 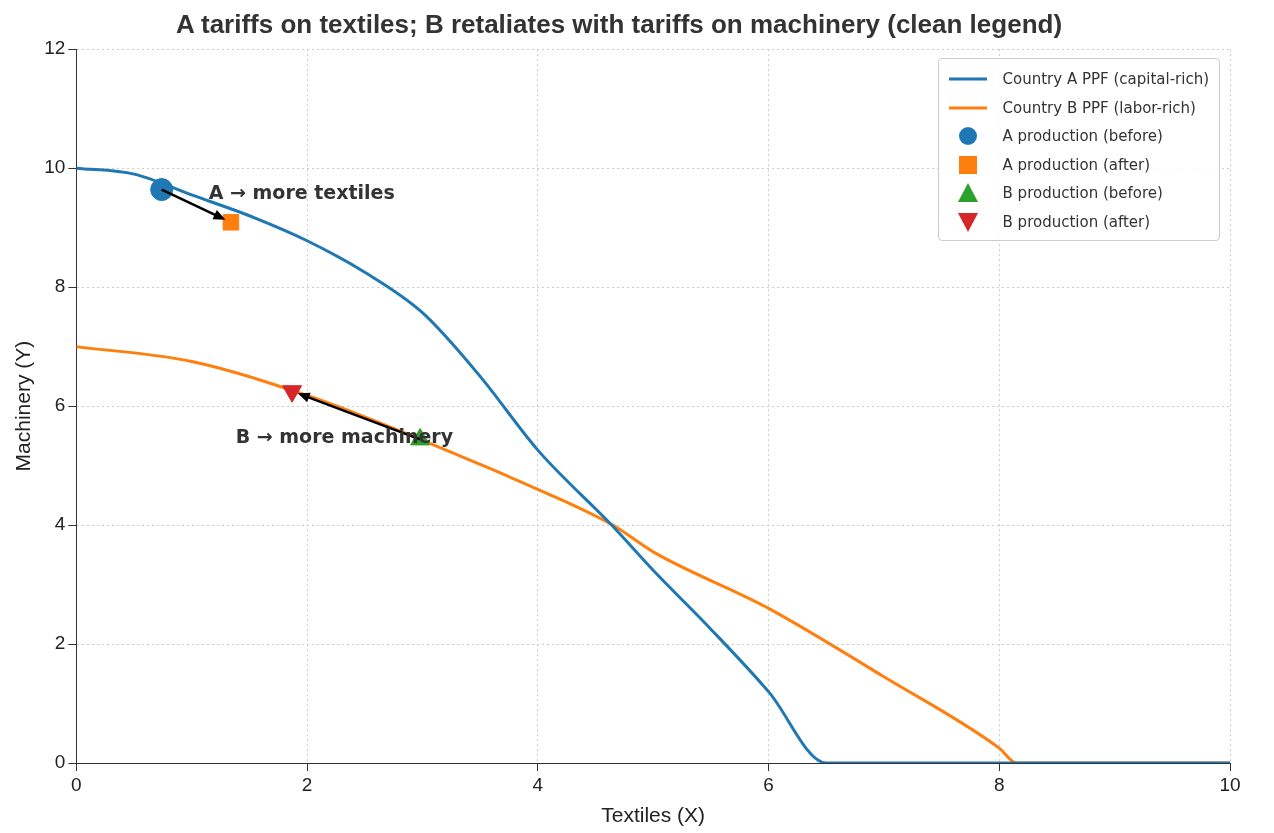 I want to click on legend-label: Country A PPF (capital-rich), so click(x=1105, y=79).